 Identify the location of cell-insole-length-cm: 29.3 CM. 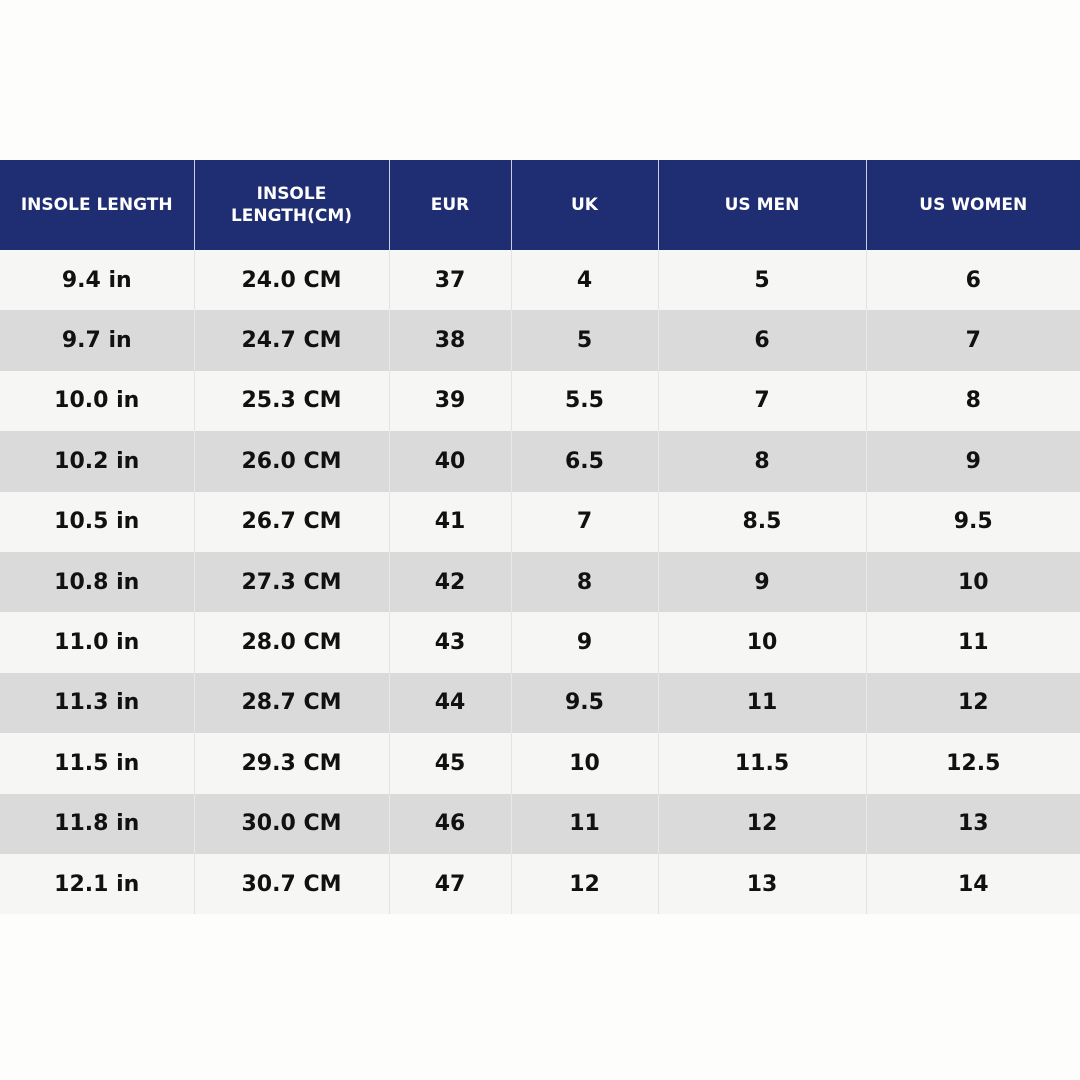
(291, 763).